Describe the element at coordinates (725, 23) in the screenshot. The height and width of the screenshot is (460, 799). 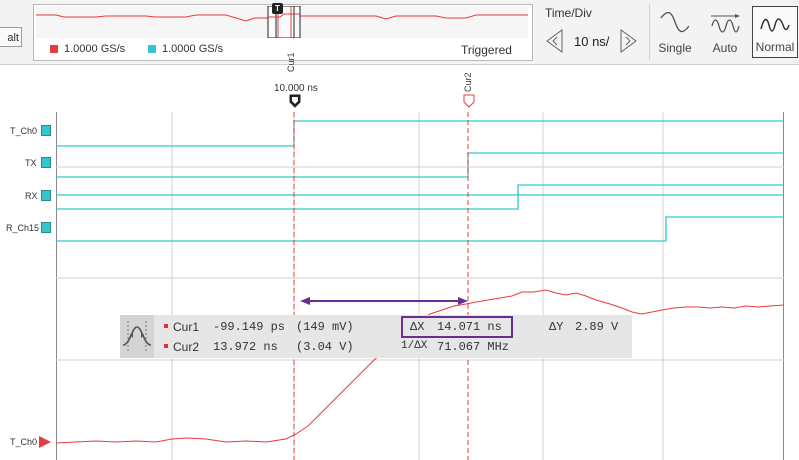
I see `auto-wave-icon` at that location.